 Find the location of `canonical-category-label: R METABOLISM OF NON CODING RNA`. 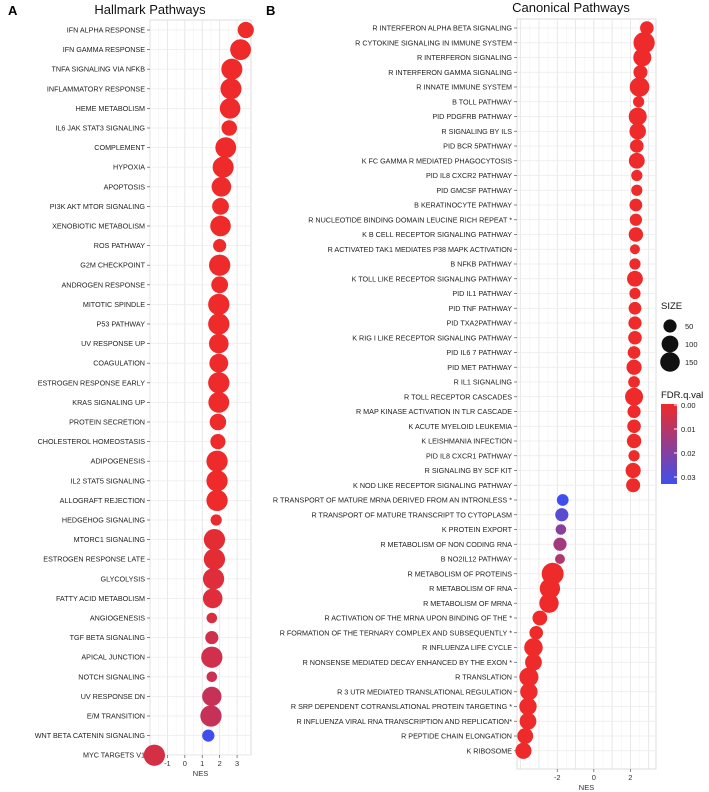

canonical-category-label: R METABOLISM OF NON CODING RNA is located at coordinates (446, 544).